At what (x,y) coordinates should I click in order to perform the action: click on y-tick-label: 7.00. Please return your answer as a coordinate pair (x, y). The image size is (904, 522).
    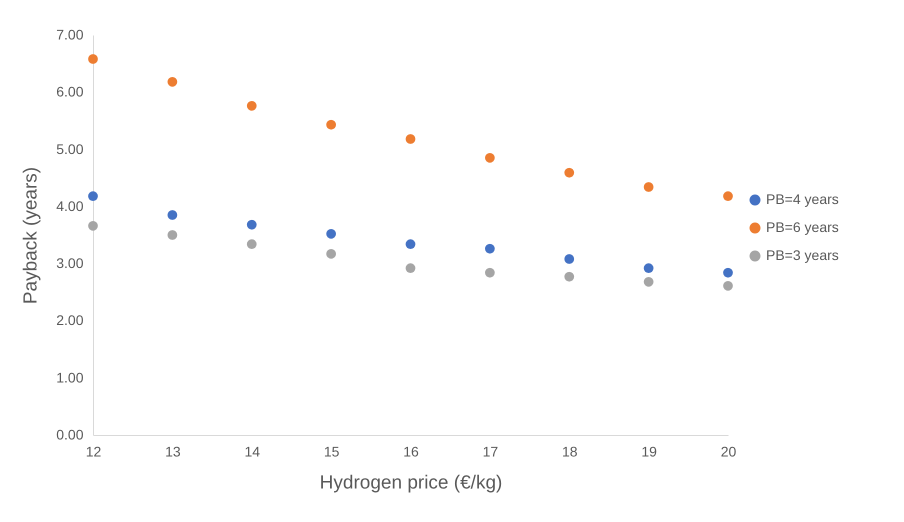
    Looking at the image, I should click on (70, 34).